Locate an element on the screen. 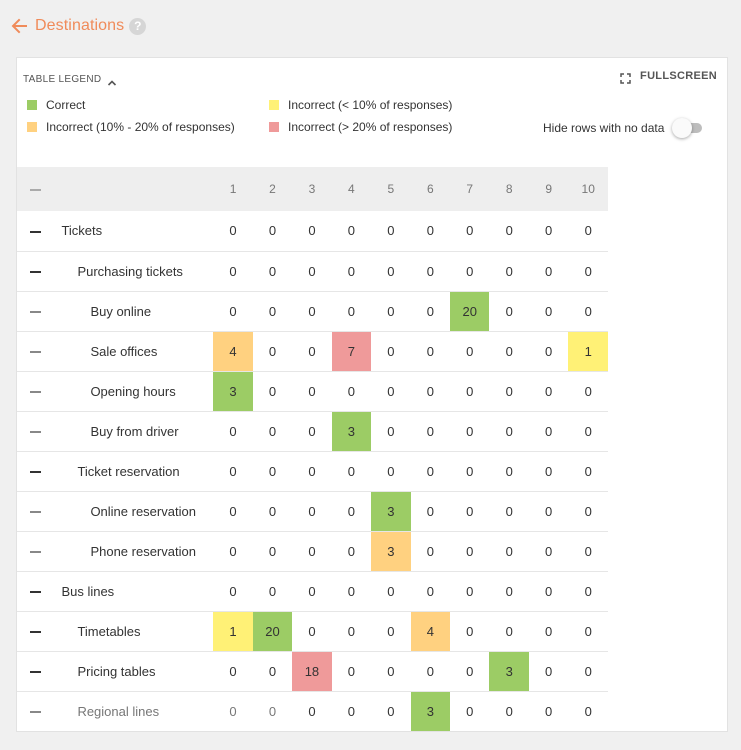 Image resolution: width=741 pixels, height=750 pixels. table-row: Buy online 0 0 0 0 0 0 20 0 0 0 is located at coordinates (312, 311).